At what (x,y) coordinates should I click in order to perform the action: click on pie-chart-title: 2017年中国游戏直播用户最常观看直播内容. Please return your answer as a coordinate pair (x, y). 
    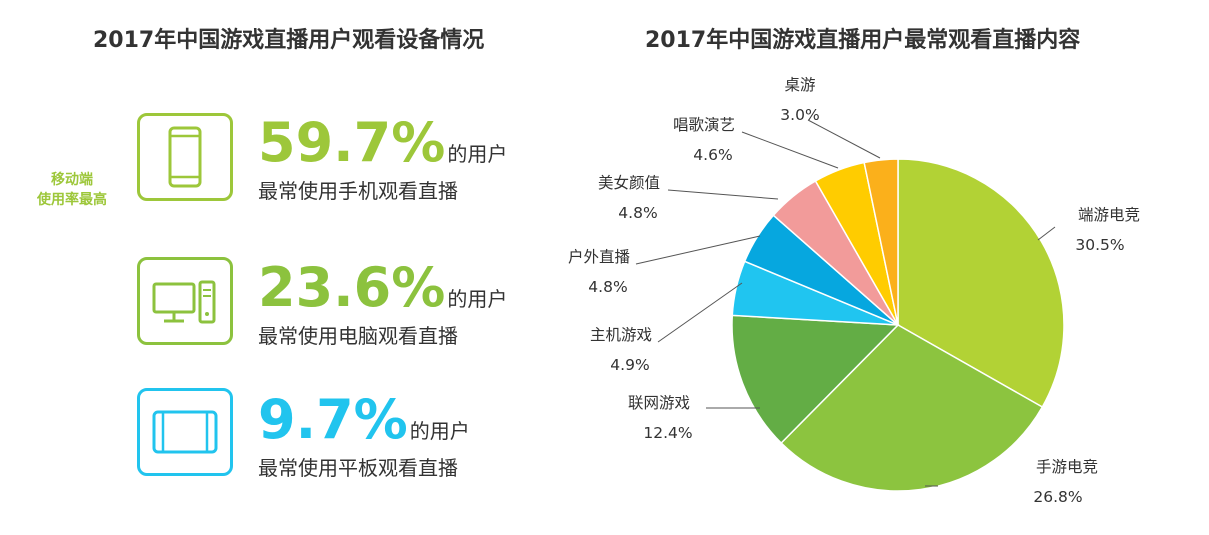
    Looking at the image, I should click on (863, 40).